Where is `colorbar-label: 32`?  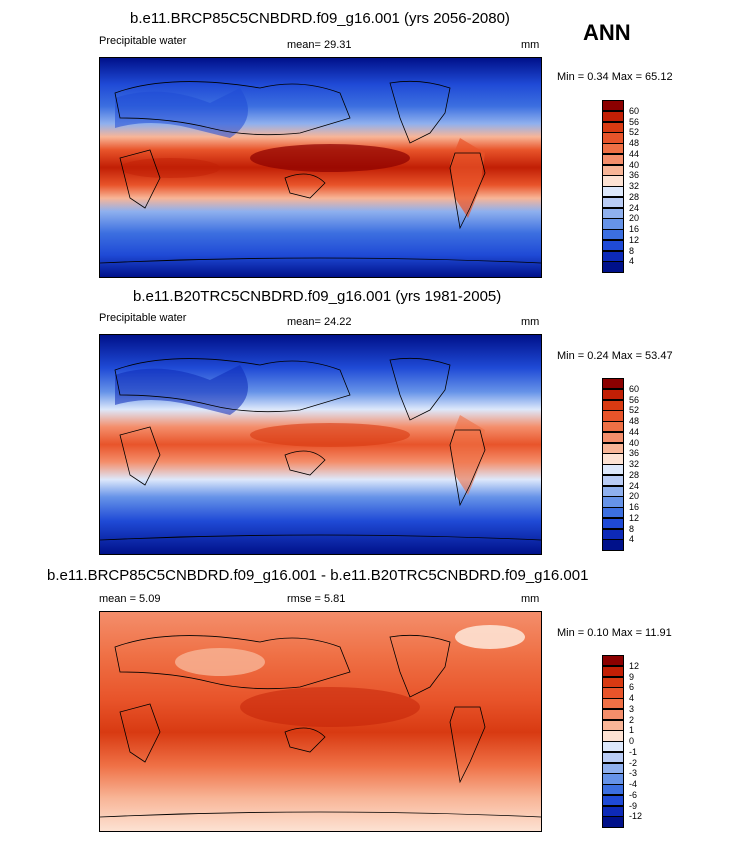 colorbar-label: 32 is located at coordinates (634, 464).